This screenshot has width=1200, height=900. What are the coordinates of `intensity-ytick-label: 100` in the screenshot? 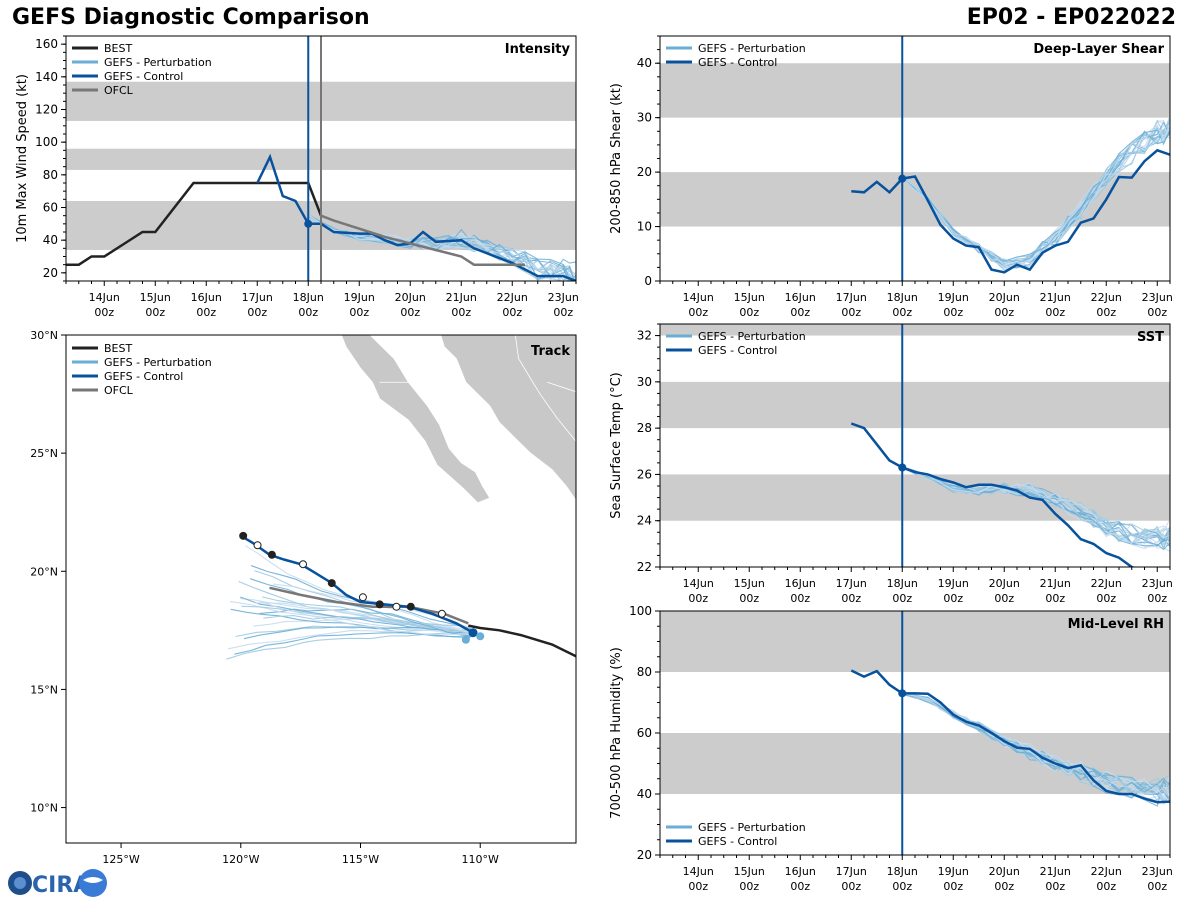 It's located at (46, 142).